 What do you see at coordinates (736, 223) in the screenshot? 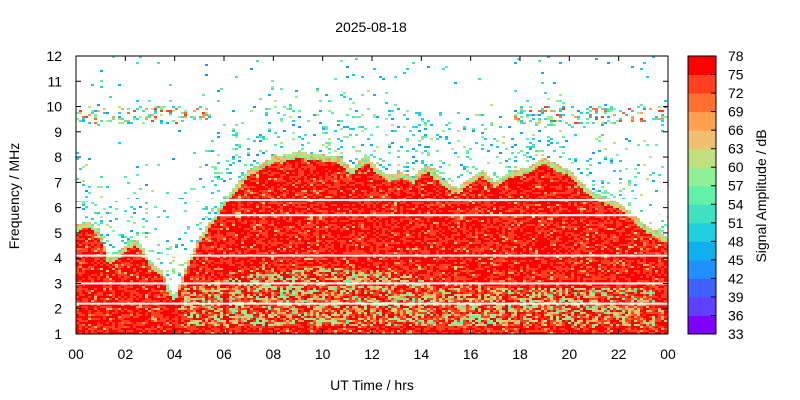
I see `colorbar-tick-label: 51` at bounding box center [736, 223].